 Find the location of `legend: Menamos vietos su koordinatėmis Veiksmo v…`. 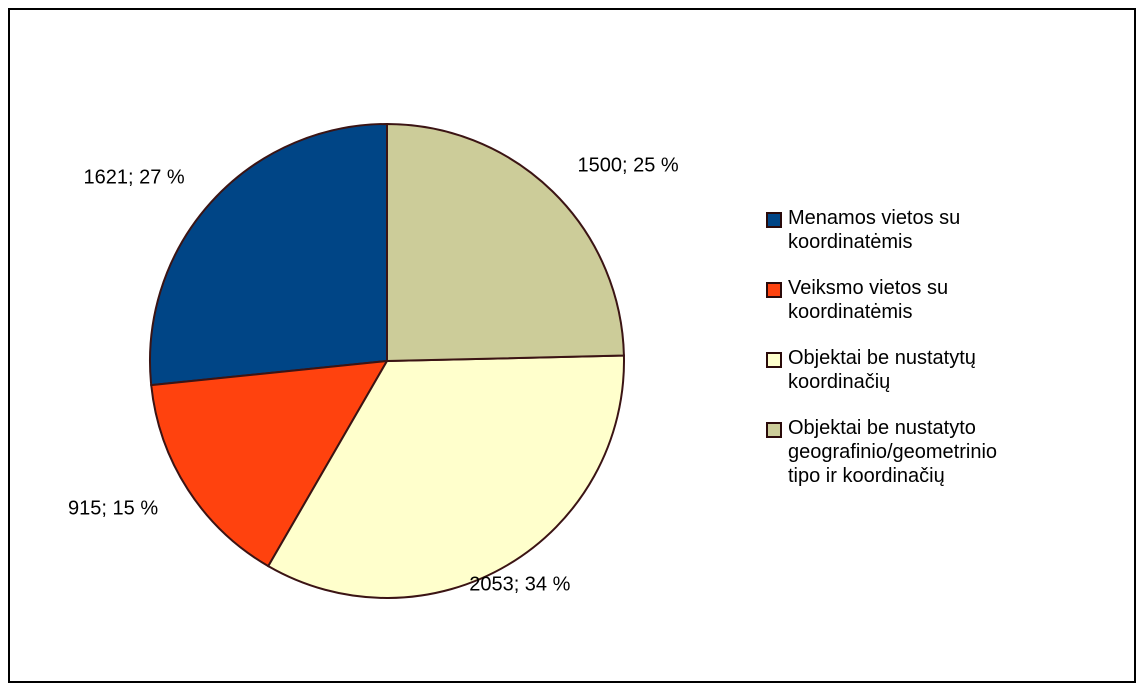

legend: Menamos vietos su koordinatėmis Veiksmo v… is located at coordinates (886, 358).